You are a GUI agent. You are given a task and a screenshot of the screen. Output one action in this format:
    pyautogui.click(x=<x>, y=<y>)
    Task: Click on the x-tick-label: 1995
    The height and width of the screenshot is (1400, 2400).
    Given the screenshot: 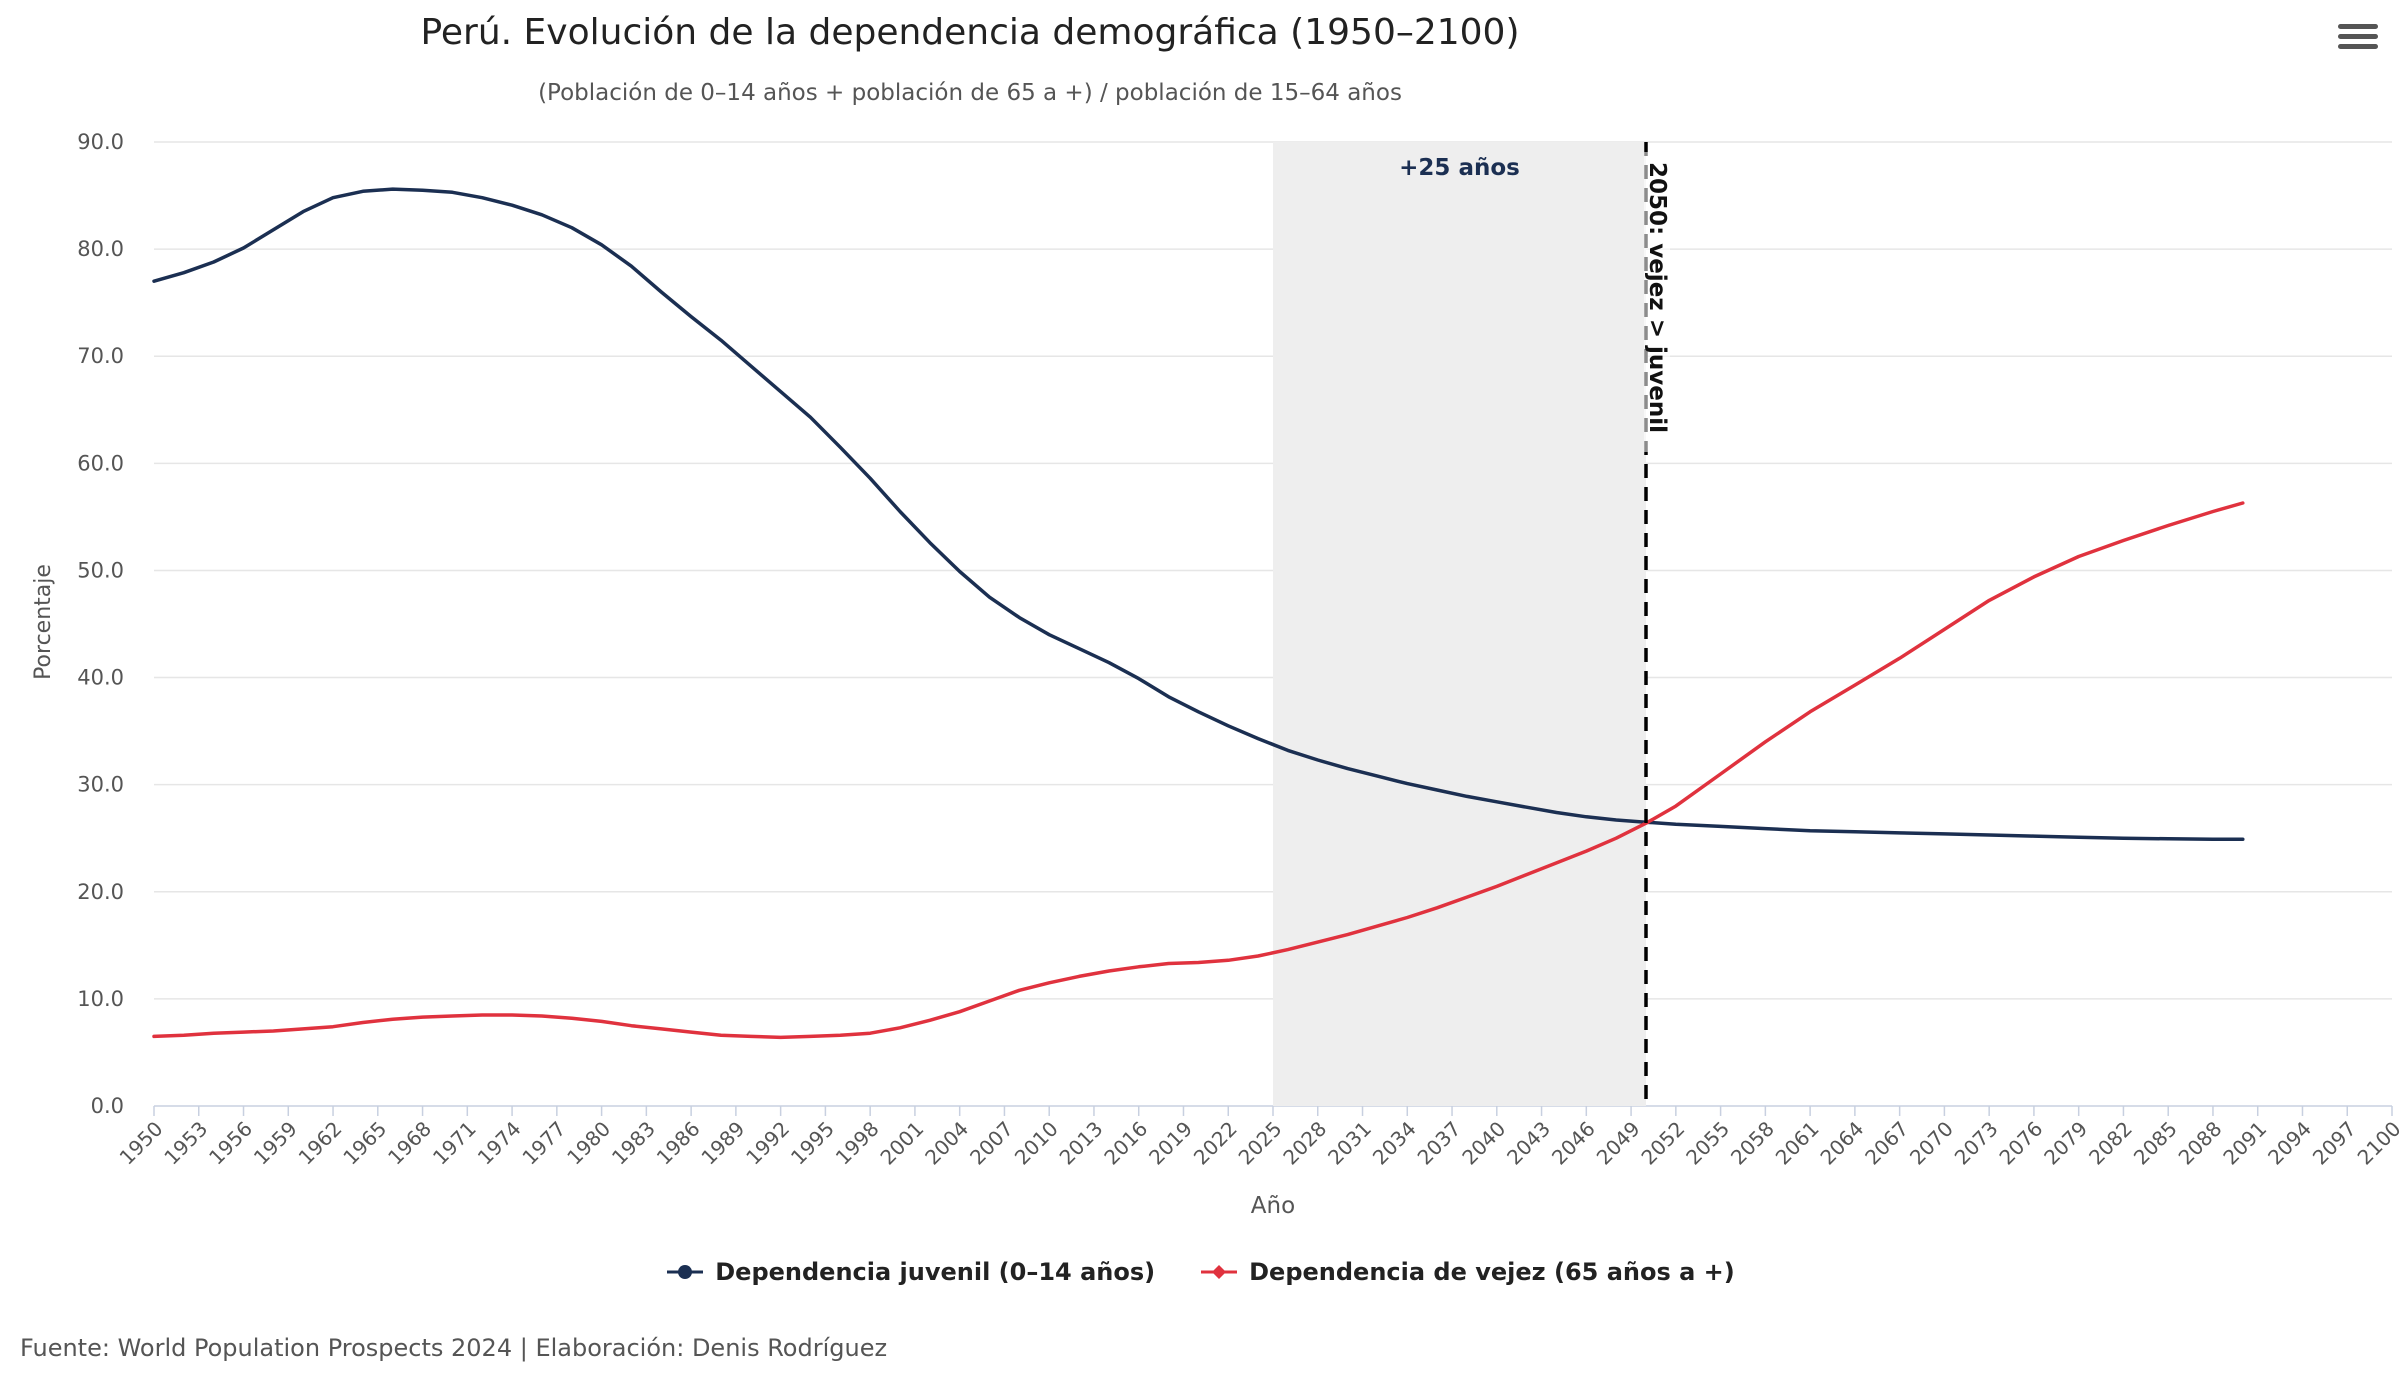 What is the action you would take?
    pyautogui.click(x=812, y=1143)
    